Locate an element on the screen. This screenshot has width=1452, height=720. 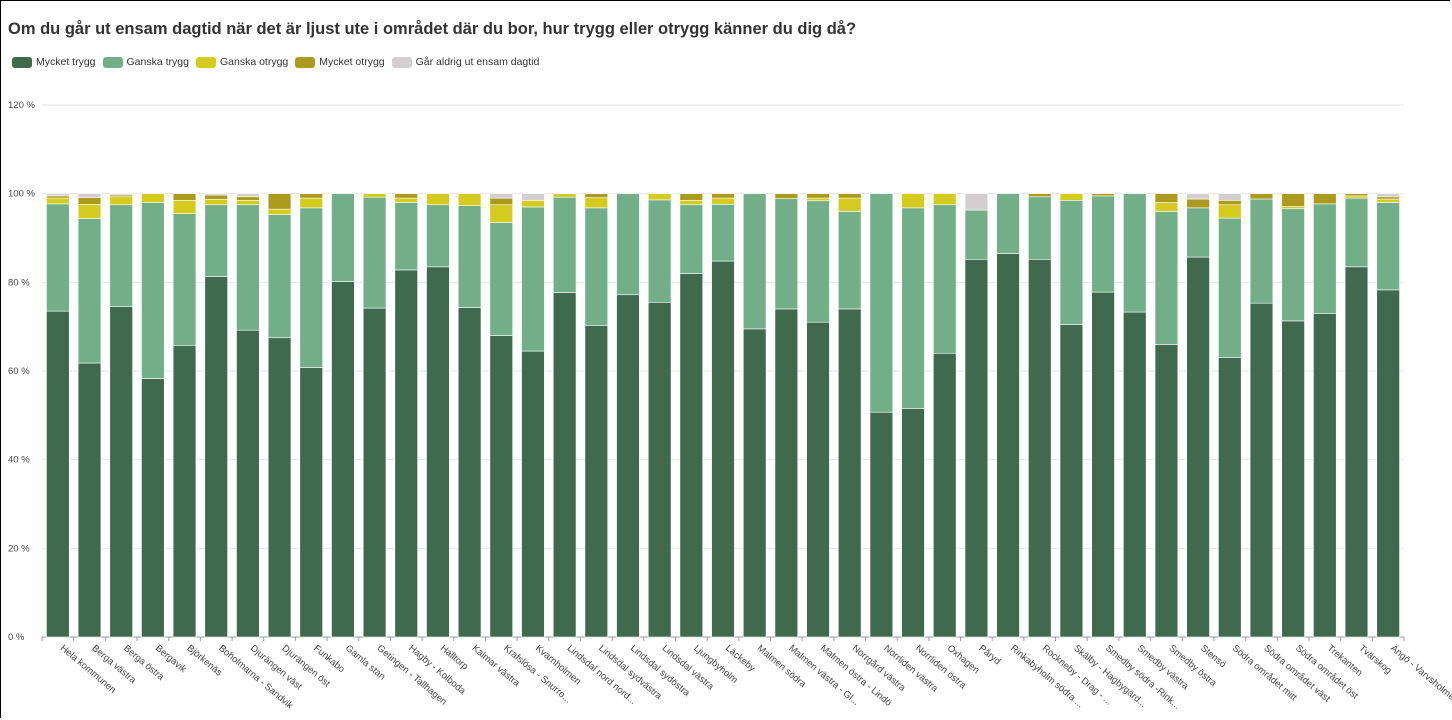
legend-item: Går aldrig ut ensam dagtid is located at coordinates (465, 62).